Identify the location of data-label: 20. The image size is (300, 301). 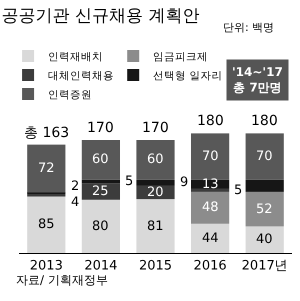
(155, 192).